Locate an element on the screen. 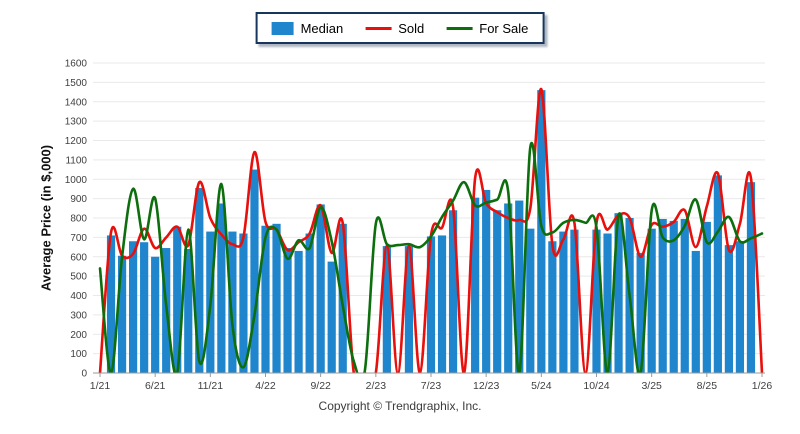  y-tick-label: 1100 is located at coordinates (76, 160).